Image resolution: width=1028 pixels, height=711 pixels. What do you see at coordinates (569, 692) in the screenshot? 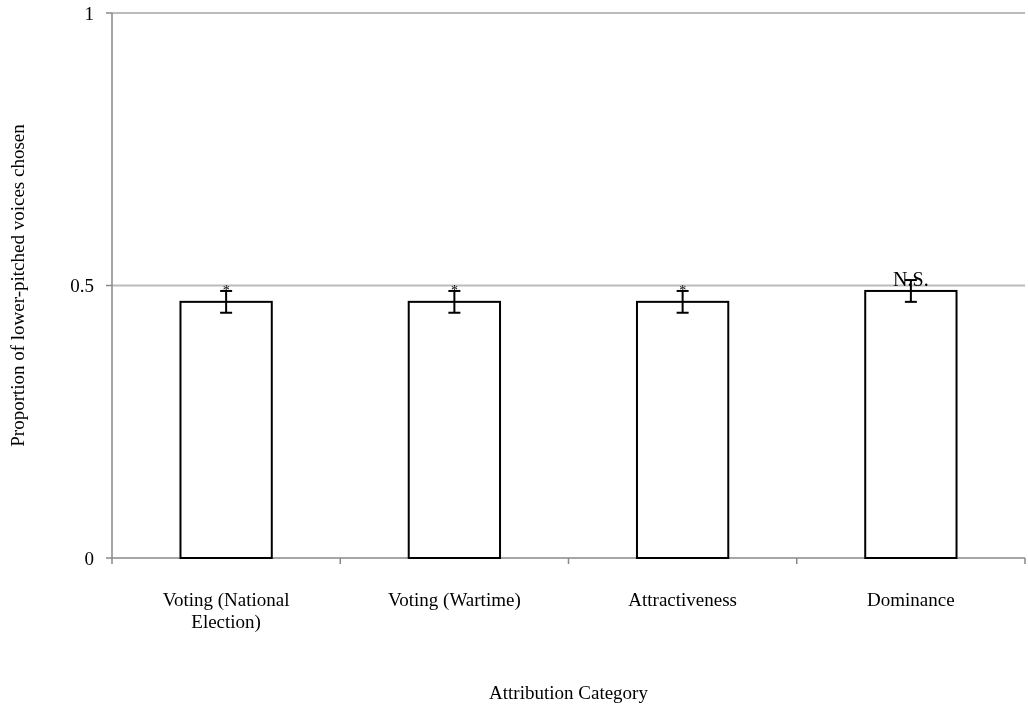
I see `x-axis-title: Attribution Category` at bounding box center [569, 692].